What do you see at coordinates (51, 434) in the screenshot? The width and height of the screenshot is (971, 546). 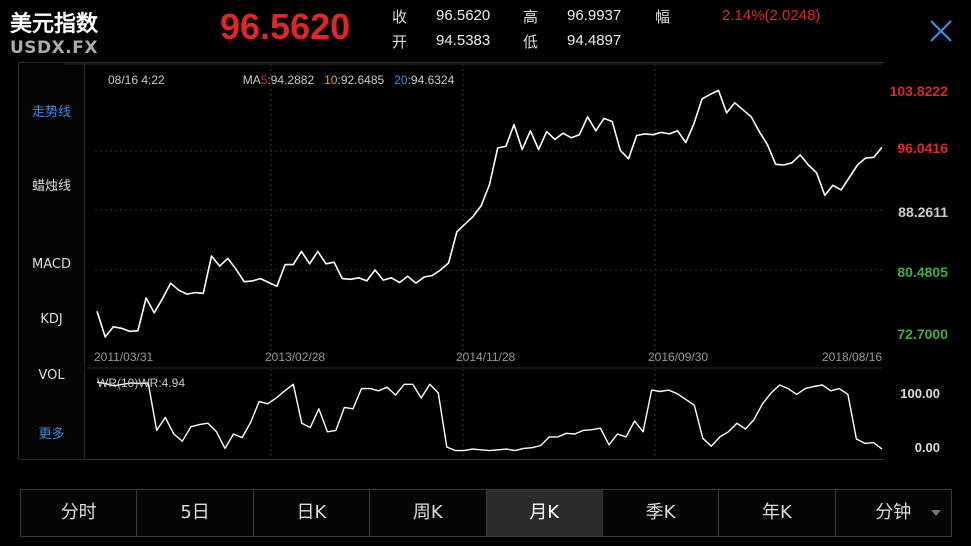 I see `menu-item-more: 更多` at bounding box center [51, 434].